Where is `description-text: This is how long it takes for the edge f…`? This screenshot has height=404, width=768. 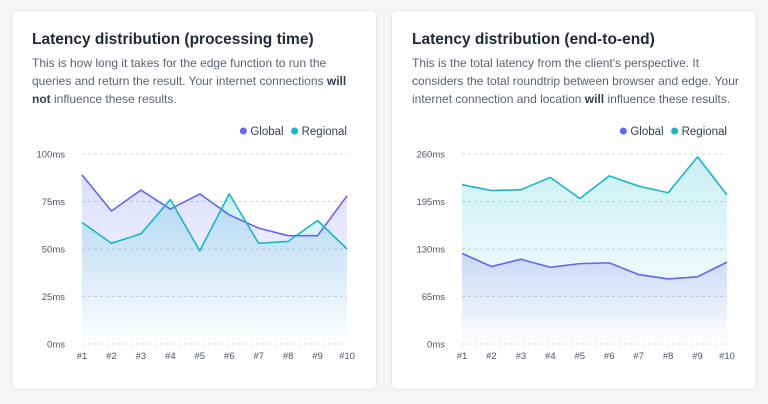 description-text: This is how long it takes for the edge f… is located at coordinates (179, 72).